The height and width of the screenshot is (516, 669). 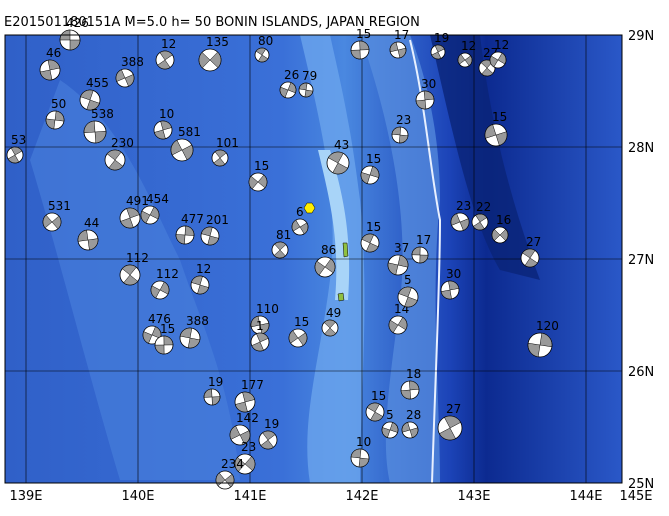 I want to click on focal-mechanism: 476, so click(x=156, y=328).